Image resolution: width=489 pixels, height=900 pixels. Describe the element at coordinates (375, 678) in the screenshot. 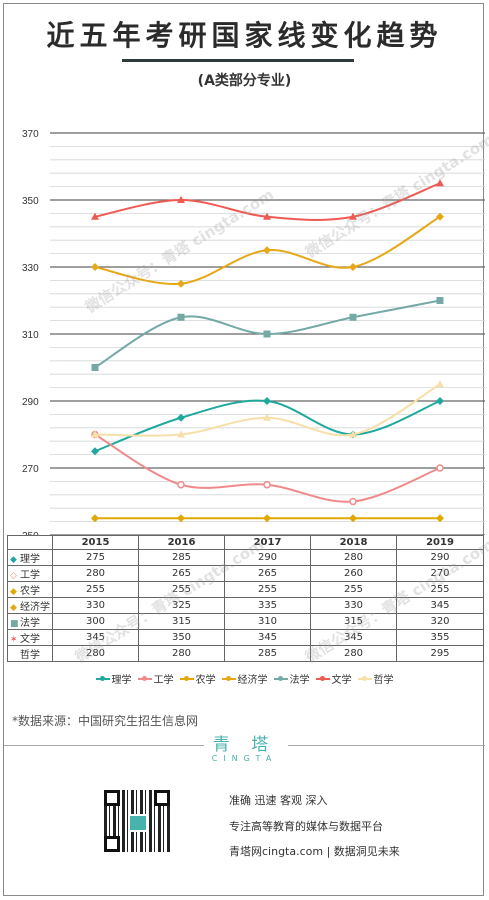

I see `legend-item: 哲学` at that location.